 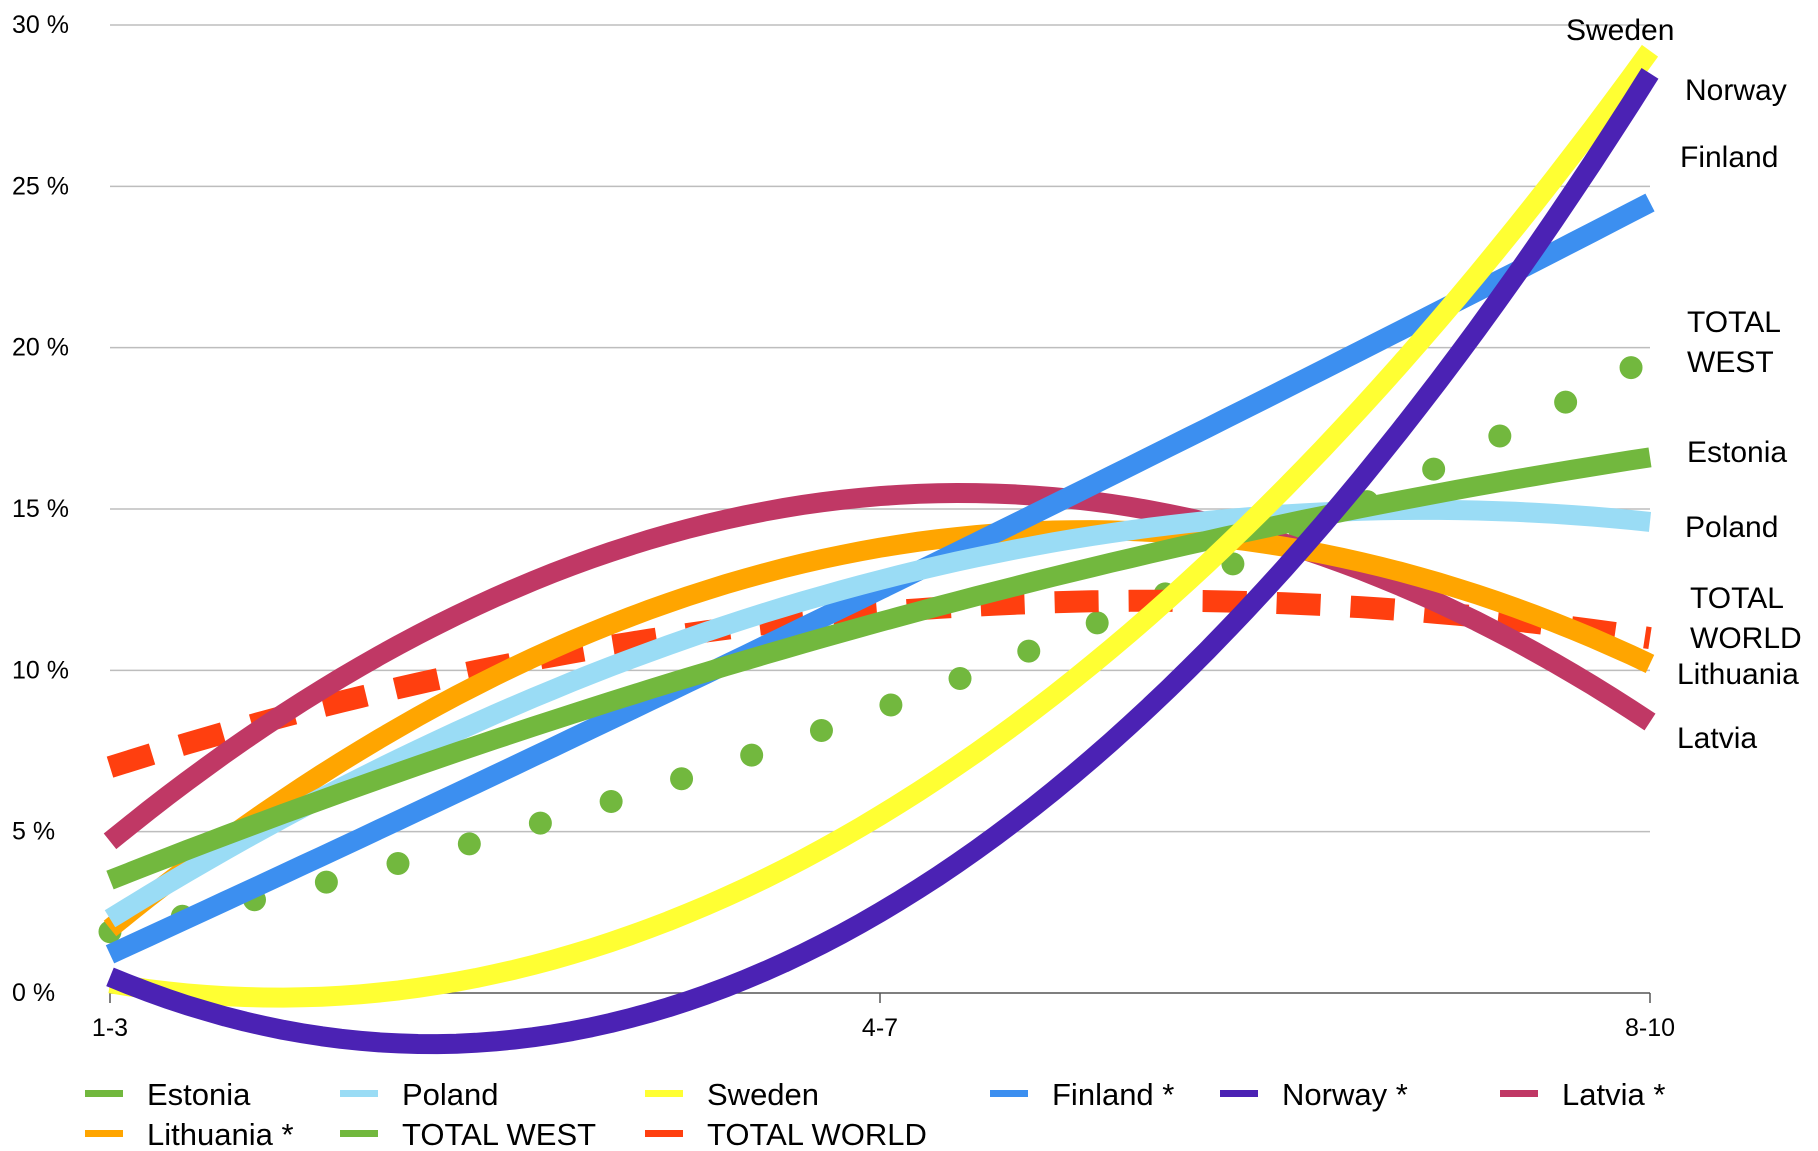 What do you see at coordinates (1736, 90) in the screenshot?
I see `series-end-label: Norway` at bounding box center [1736, 90].